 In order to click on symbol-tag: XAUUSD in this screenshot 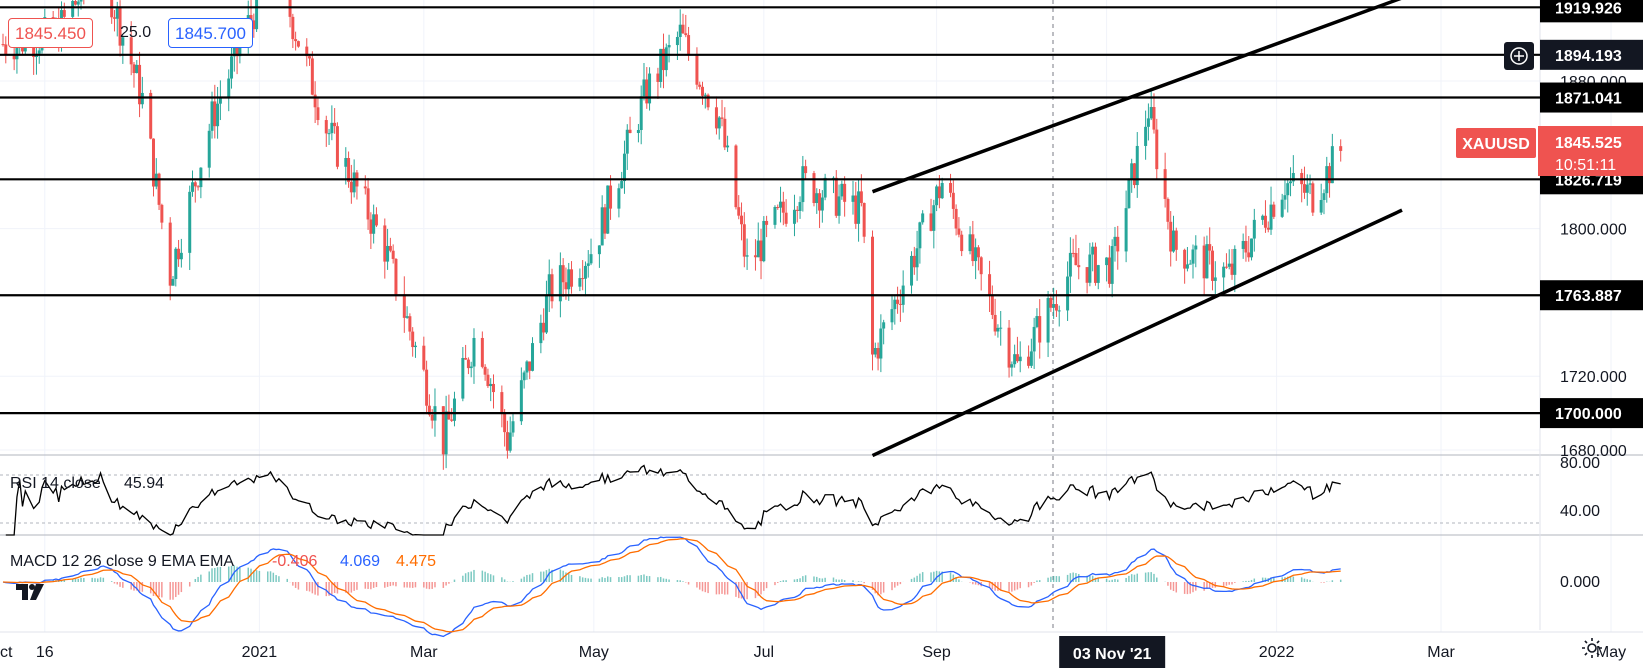, I will do `click(1496, 144)`.